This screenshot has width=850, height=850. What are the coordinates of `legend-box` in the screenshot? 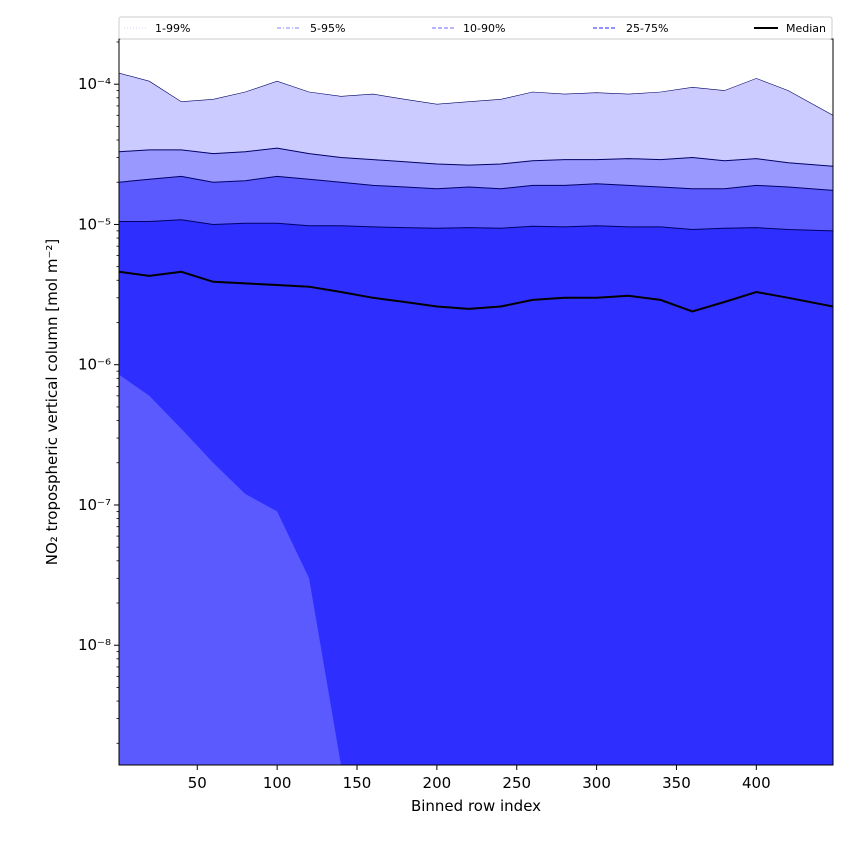 It's located at (475, 28).